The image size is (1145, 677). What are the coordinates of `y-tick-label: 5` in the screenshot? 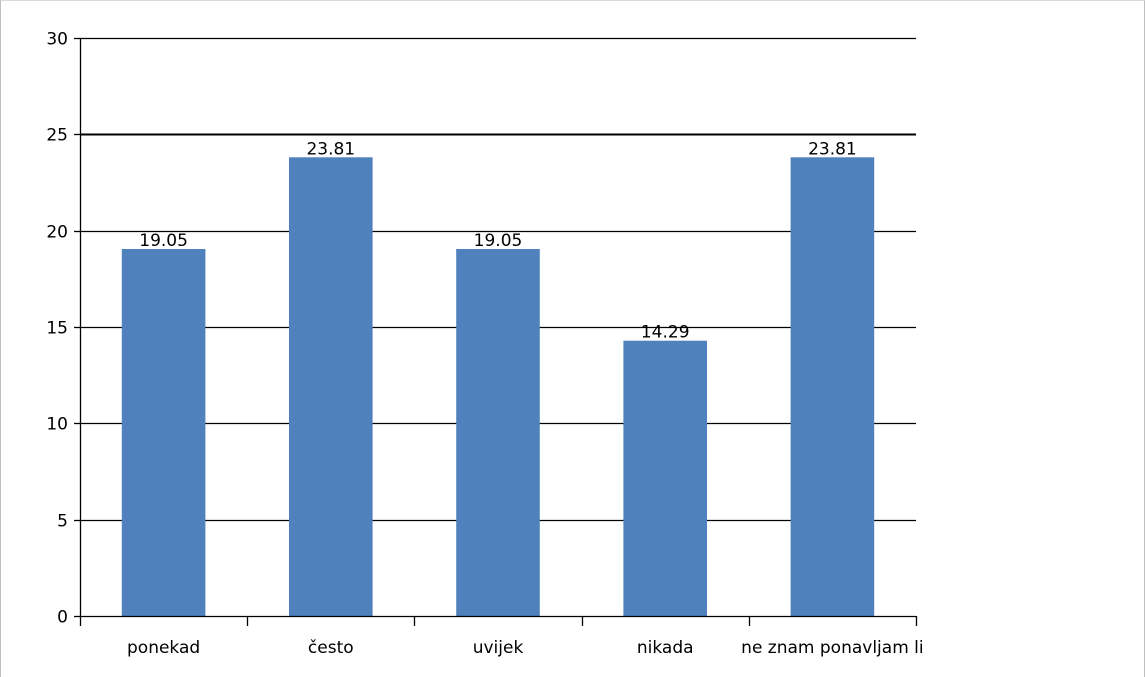 It's located at (62, 522).